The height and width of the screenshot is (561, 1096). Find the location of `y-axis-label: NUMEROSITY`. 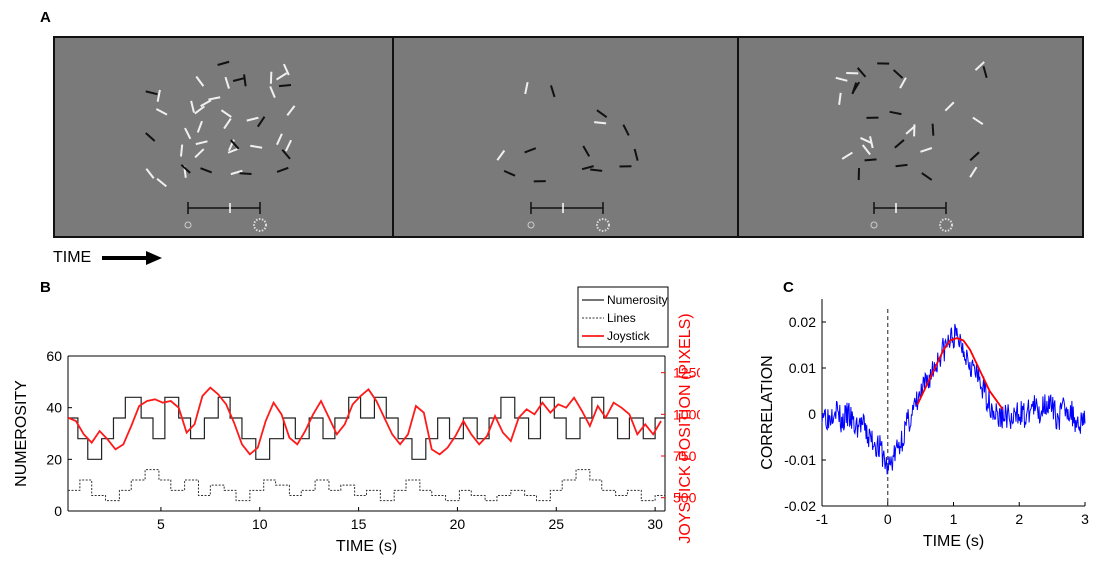

y-axis-label: NUMEROSITY is located at coordinates (21, 433).